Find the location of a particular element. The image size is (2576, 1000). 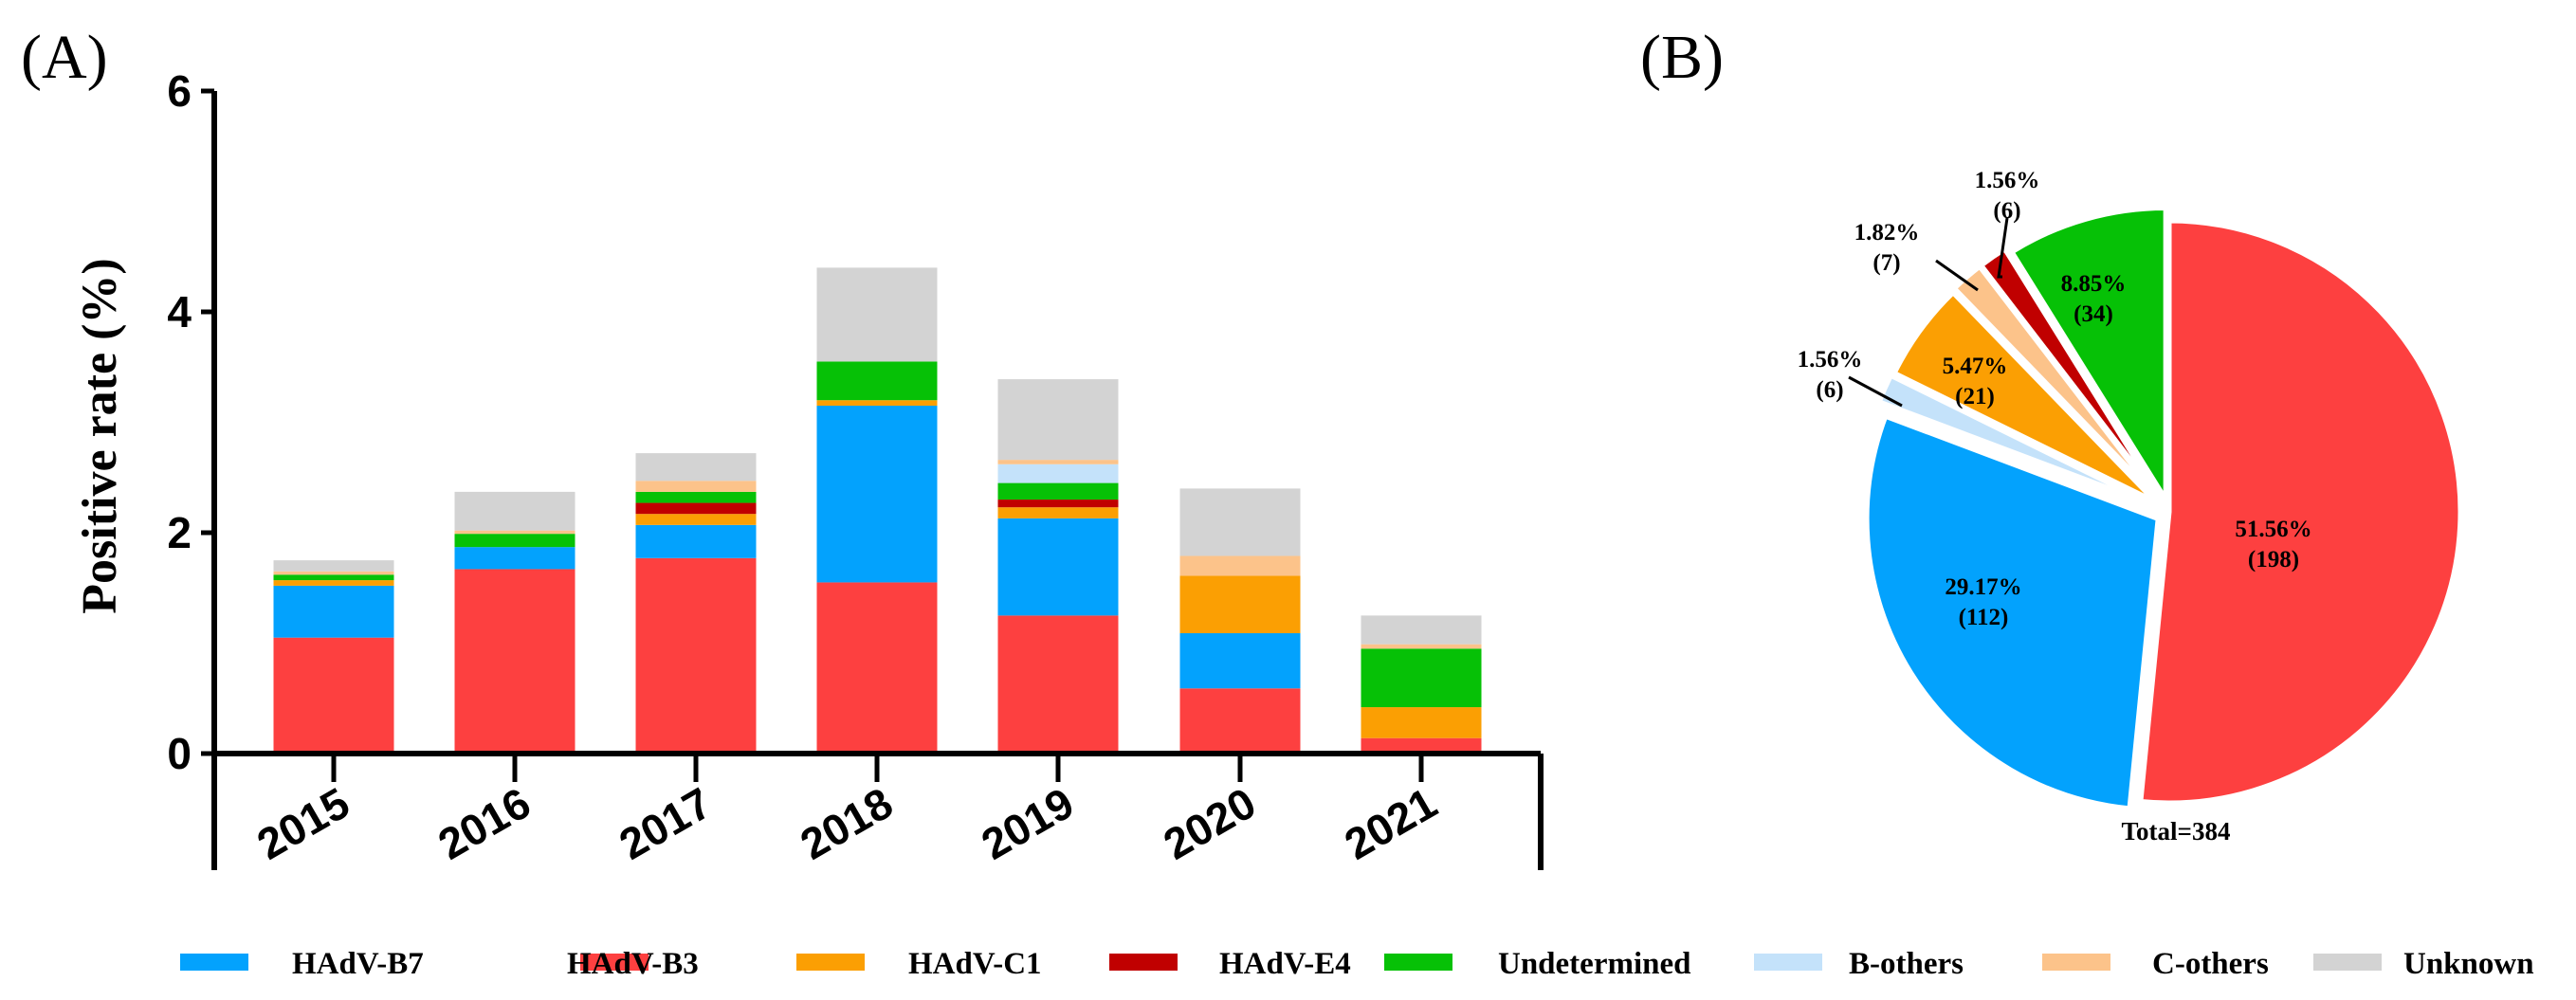

legend-label-unknown: Unknown is located at coordinates (2468, 964).